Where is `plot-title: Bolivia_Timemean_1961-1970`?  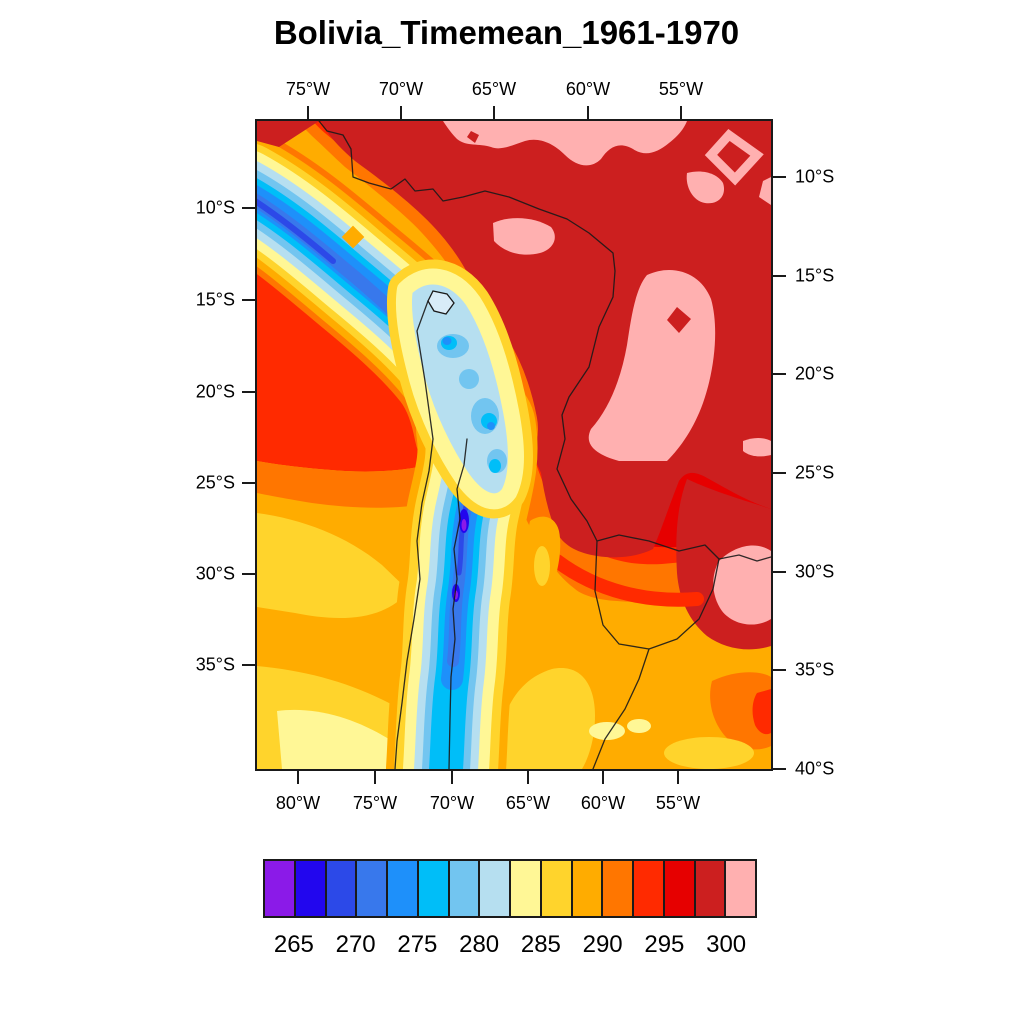 plot-title: Bolivia_Timemean_1961-1970 is located at coordinates (506, 32).